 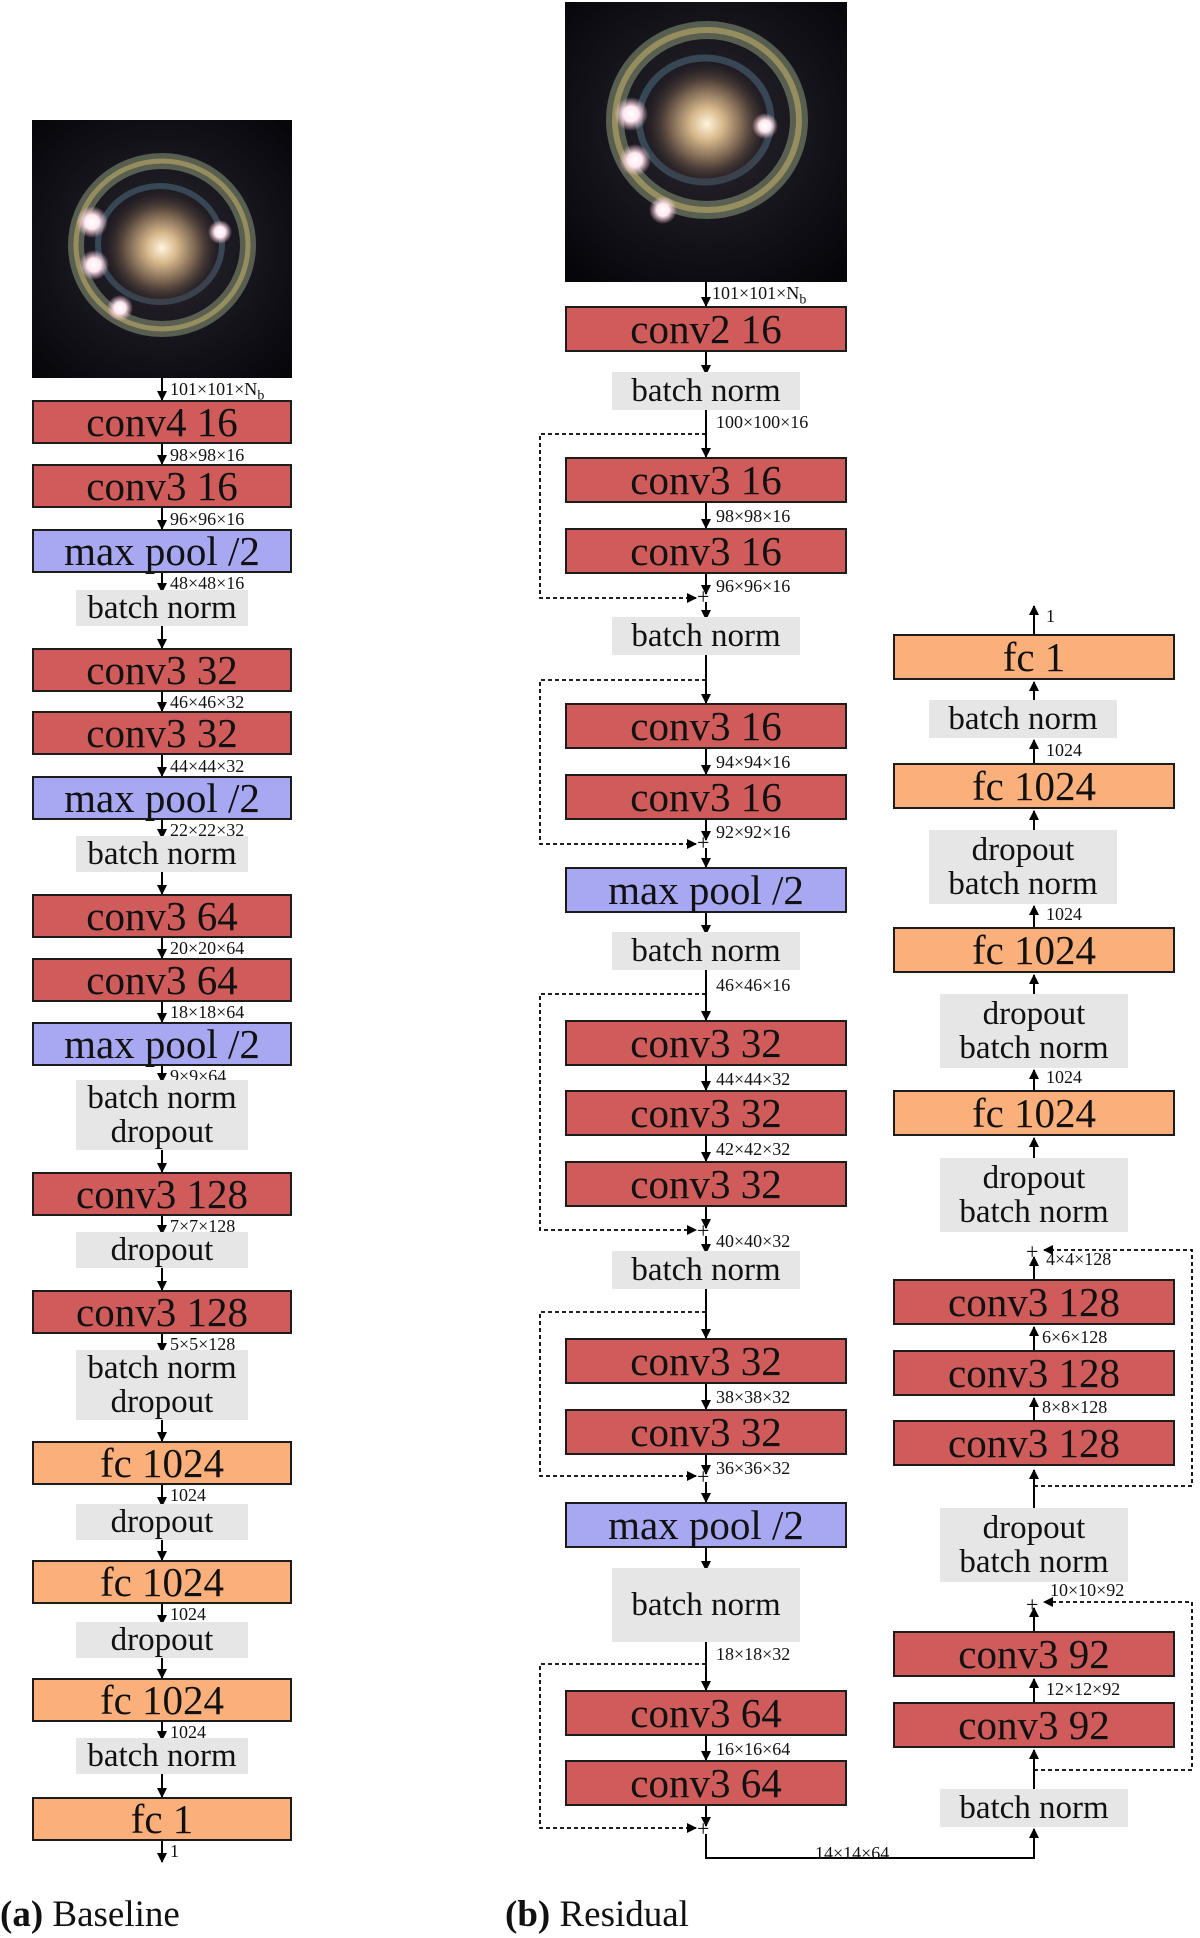 I want to click on residual-block-conv3-128-a: conv3 128, so click(x=1034, y=1443).